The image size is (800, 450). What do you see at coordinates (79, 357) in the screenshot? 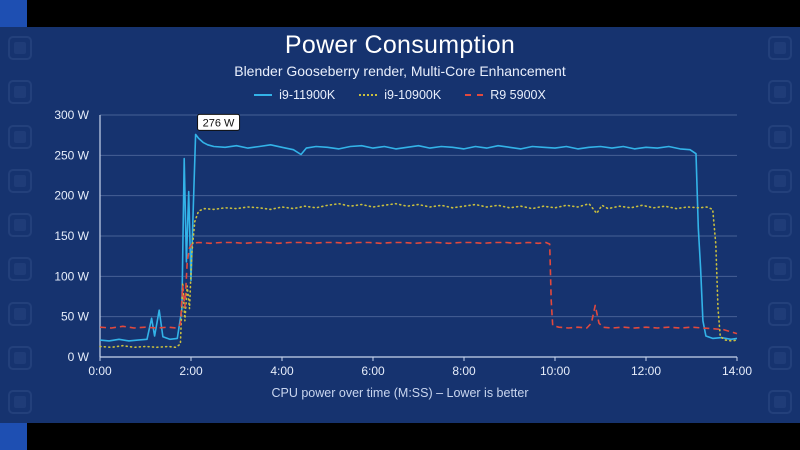
I see `y-tick-label: 0 W` at bounding box center [79, 357].